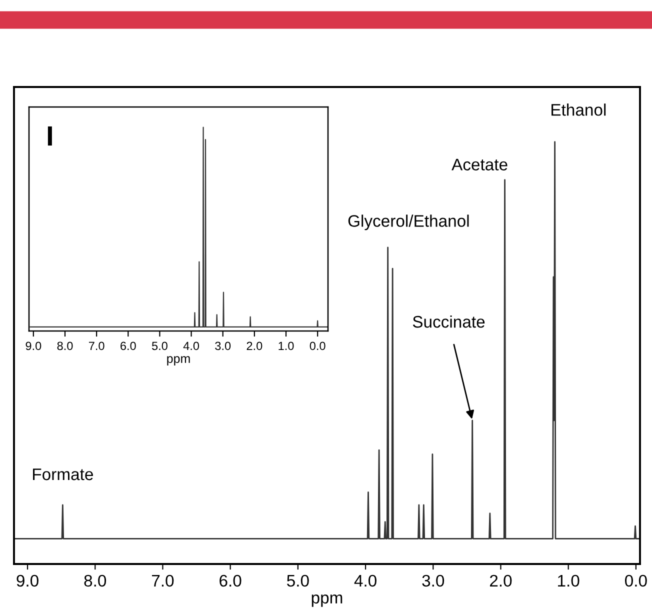 The height and width of the screenshot is (612, 652). Describe the element at coordinates (63, 474) in the screenshot. I see `annotation: Formate` at that location.